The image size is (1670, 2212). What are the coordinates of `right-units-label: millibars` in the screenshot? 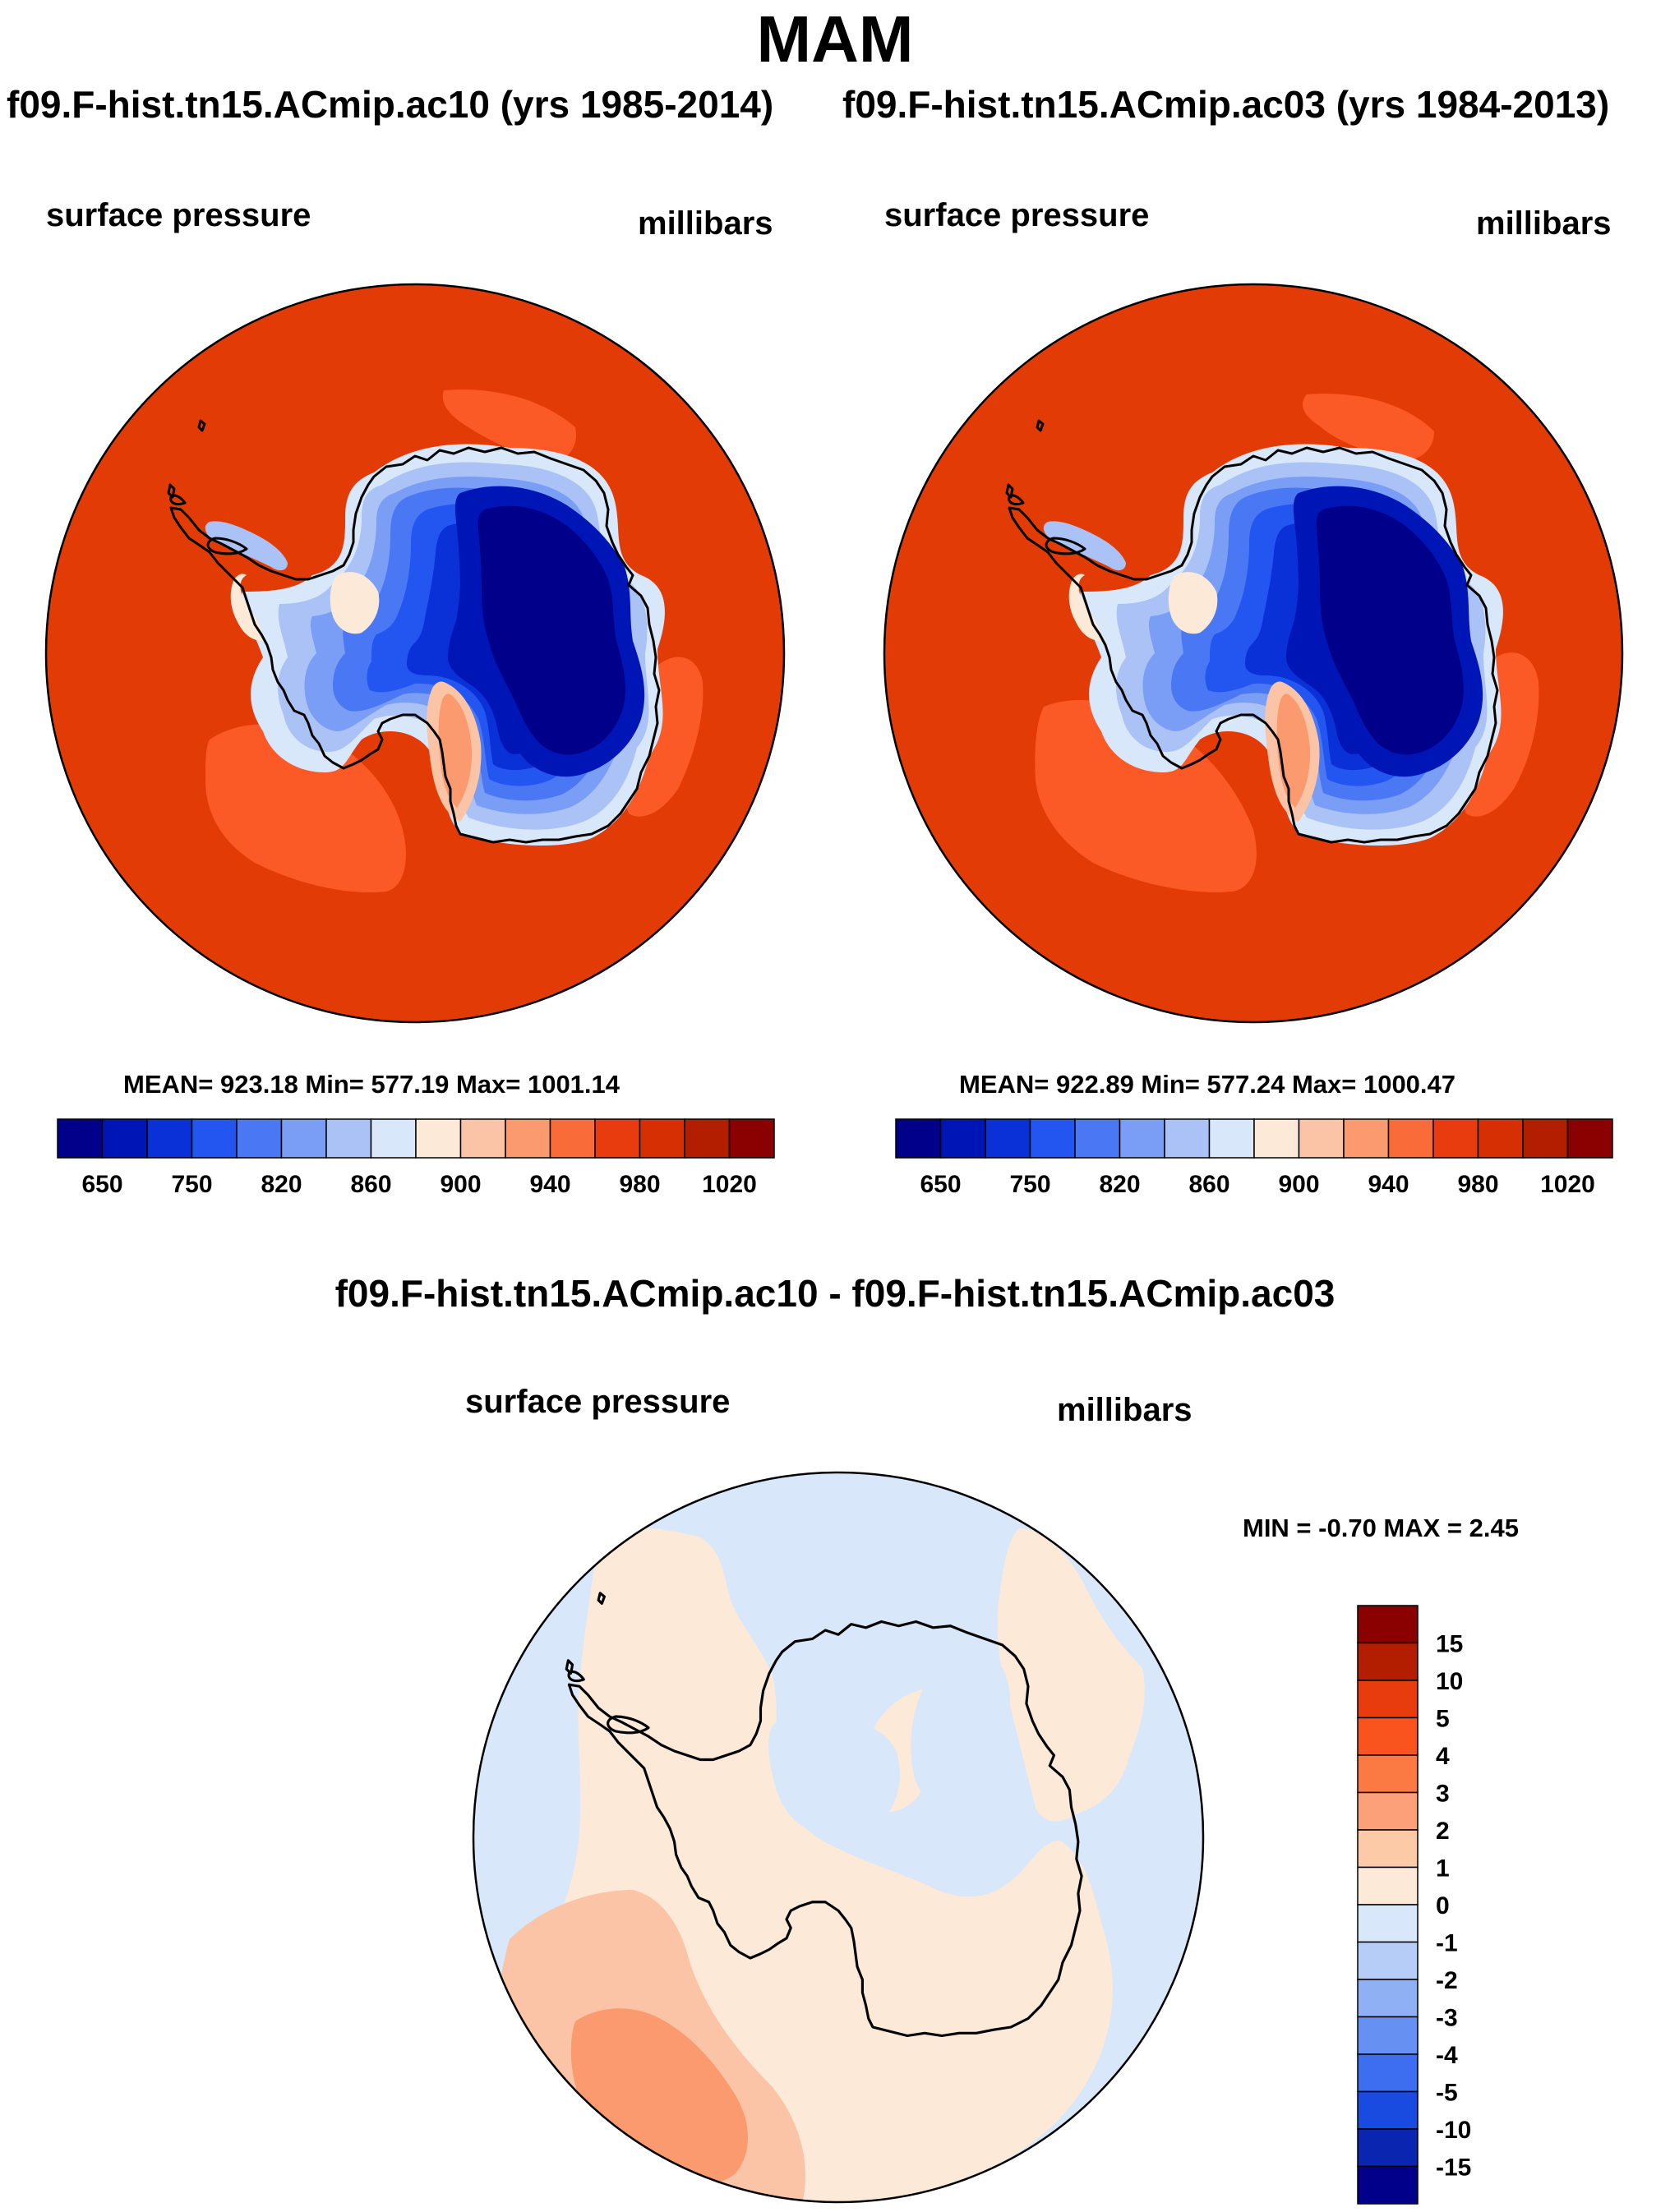 It's located at (1544, 223).